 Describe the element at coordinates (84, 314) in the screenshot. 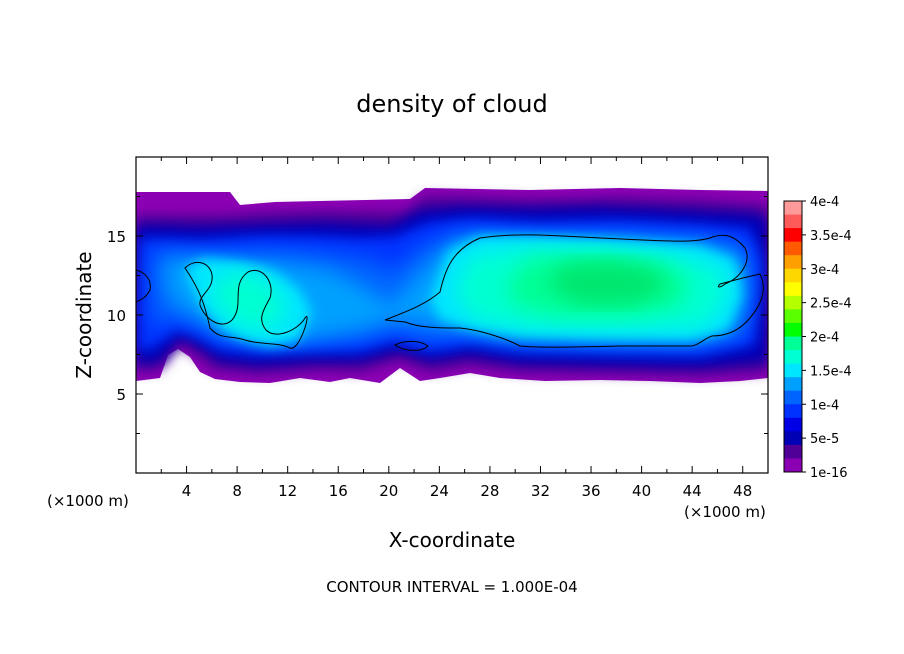

I see `y-axis-title: Z-coordinate` at that location.